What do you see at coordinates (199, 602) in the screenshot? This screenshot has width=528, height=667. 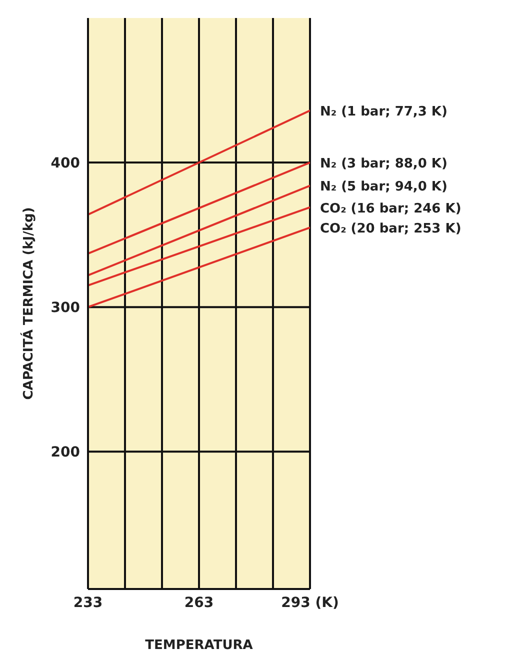 I see `x-tick-label: 263` at bounding box center [199, 602].